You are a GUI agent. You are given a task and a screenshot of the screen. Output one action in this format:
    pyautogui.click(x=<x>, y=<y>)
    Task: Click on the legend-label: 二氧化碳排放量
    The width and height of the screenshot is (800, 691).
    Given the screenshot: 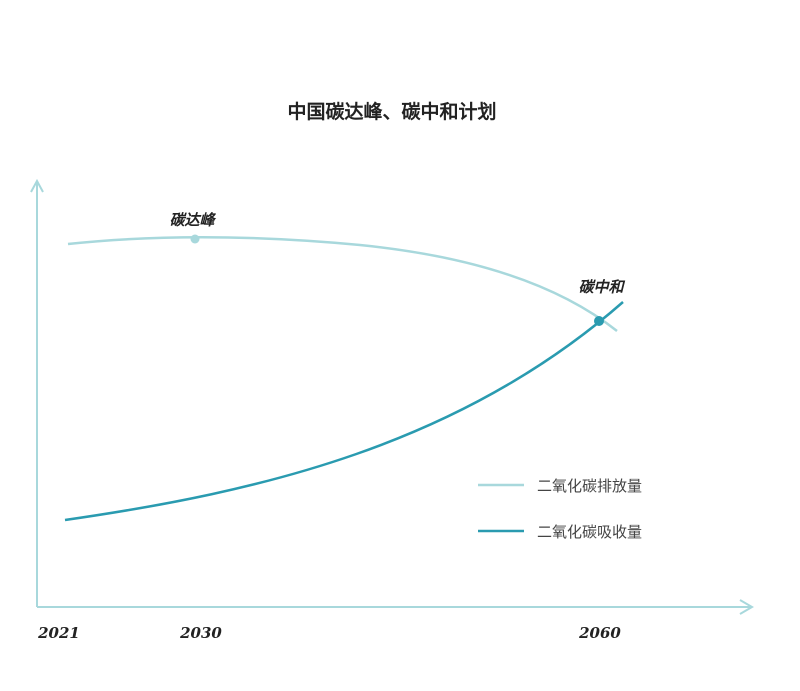 What is the action you would take?
    pyautogui.click(x=589, y=486)
    